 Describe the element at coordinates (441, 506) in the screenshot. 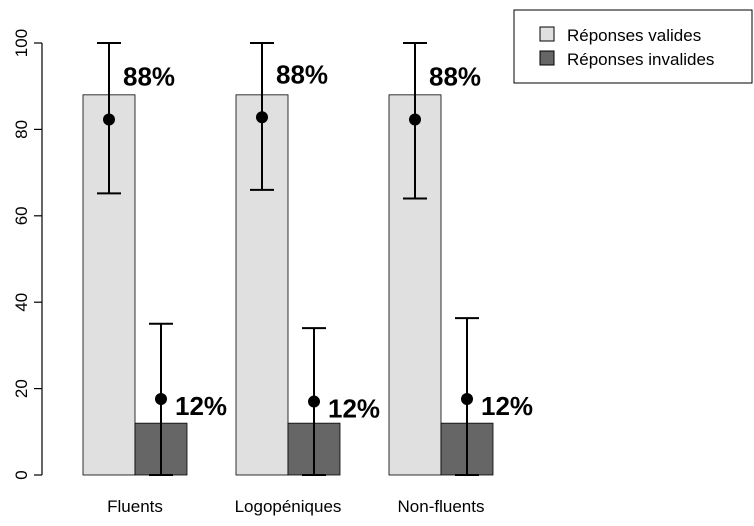

I see `category-label-2: Non-fluents` at that location.